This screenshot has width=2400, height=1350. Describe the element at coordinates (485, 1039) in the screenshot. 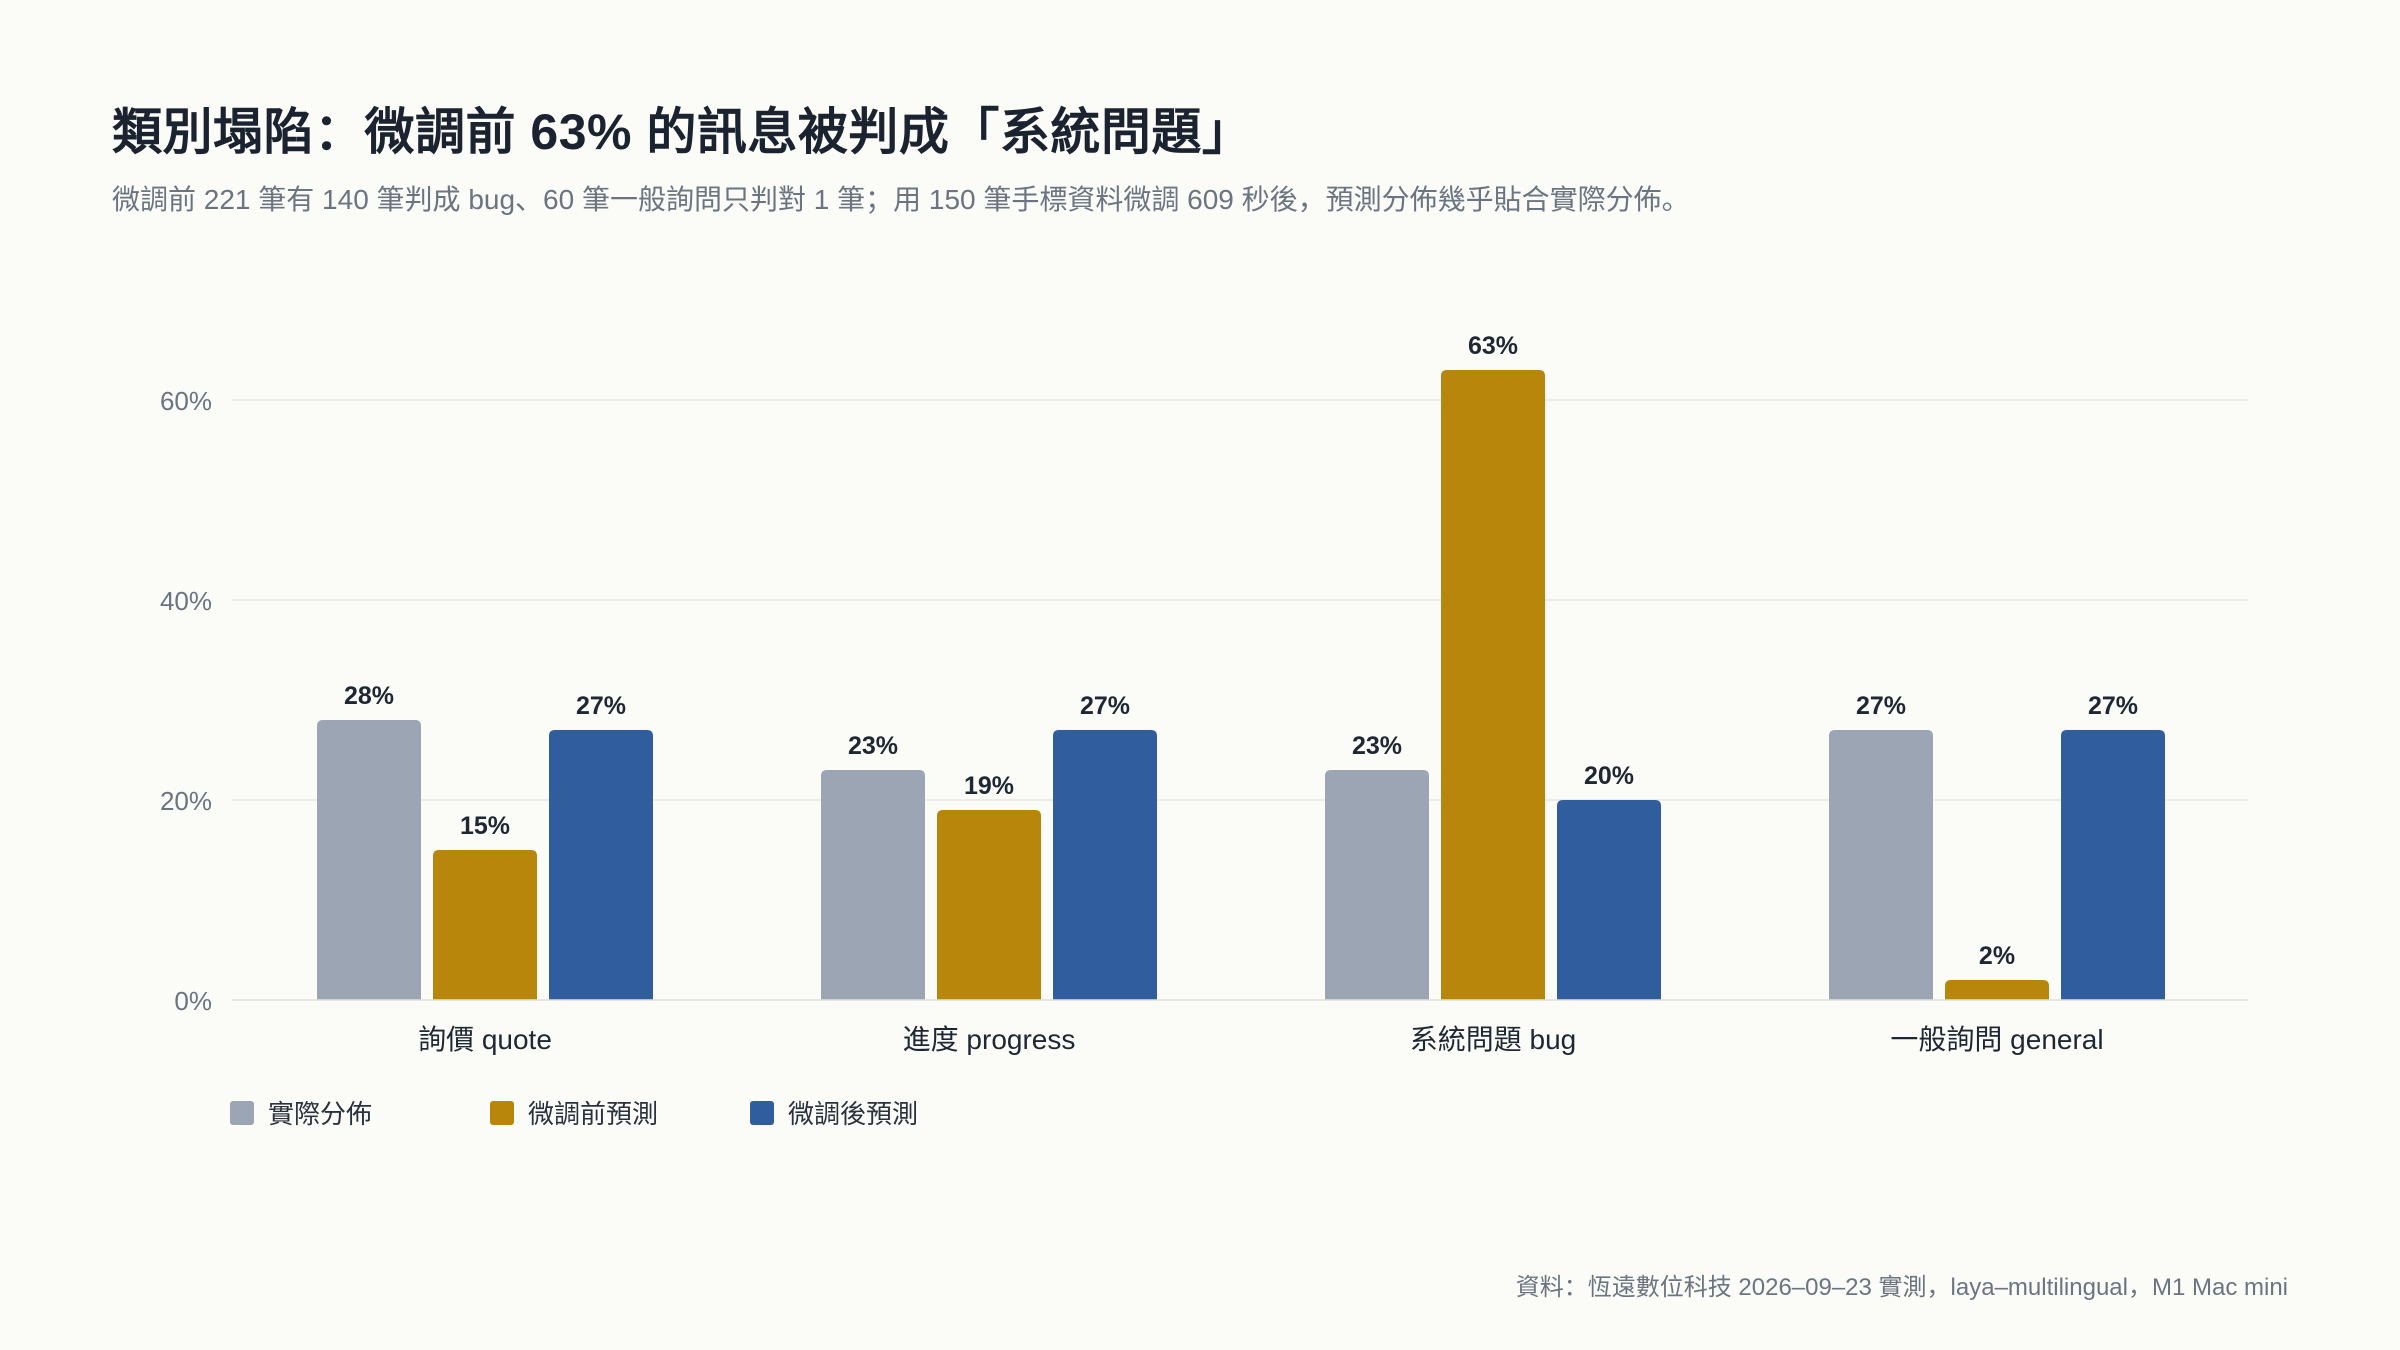

I see `x-tick-label: 詢價 quote` at that location.